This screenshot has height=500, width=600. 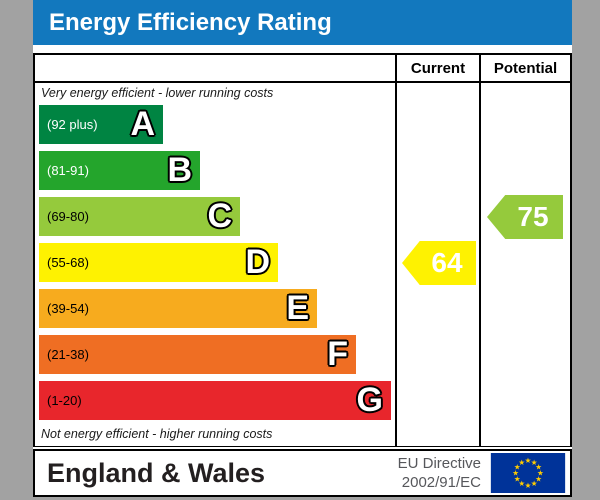 I want to click on band-row-f: (21-38) F, so click(x=217, y=354).